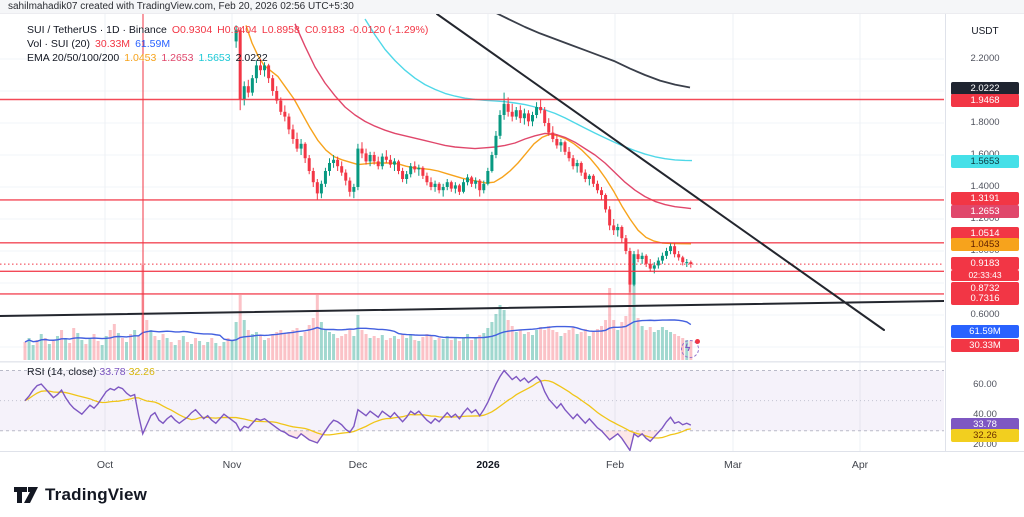 This screenshot has height=517, width=1024. Describe the element at coordinates (251, 58) in the screenshot. I see `ema200-value: 2.0222` at that location.